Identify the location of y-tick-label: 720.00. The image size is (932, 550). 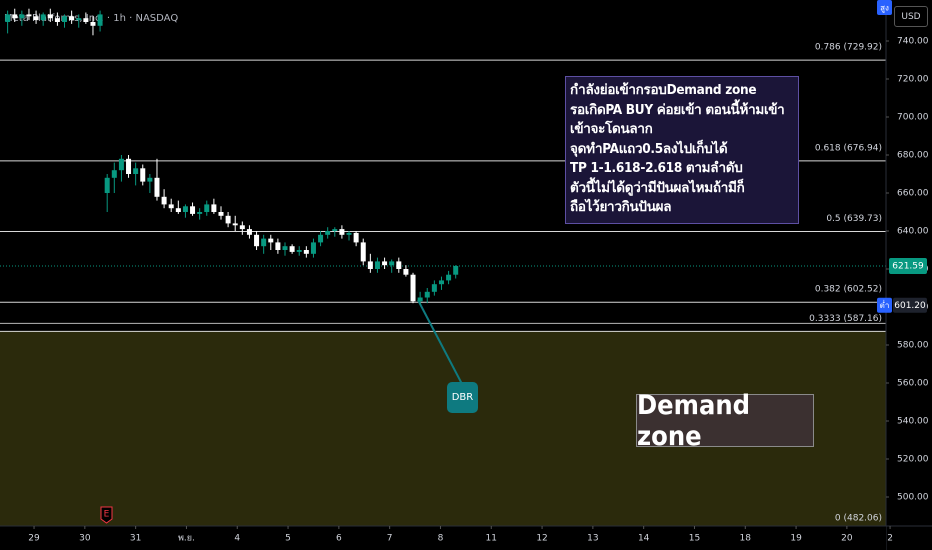
(913, 80).